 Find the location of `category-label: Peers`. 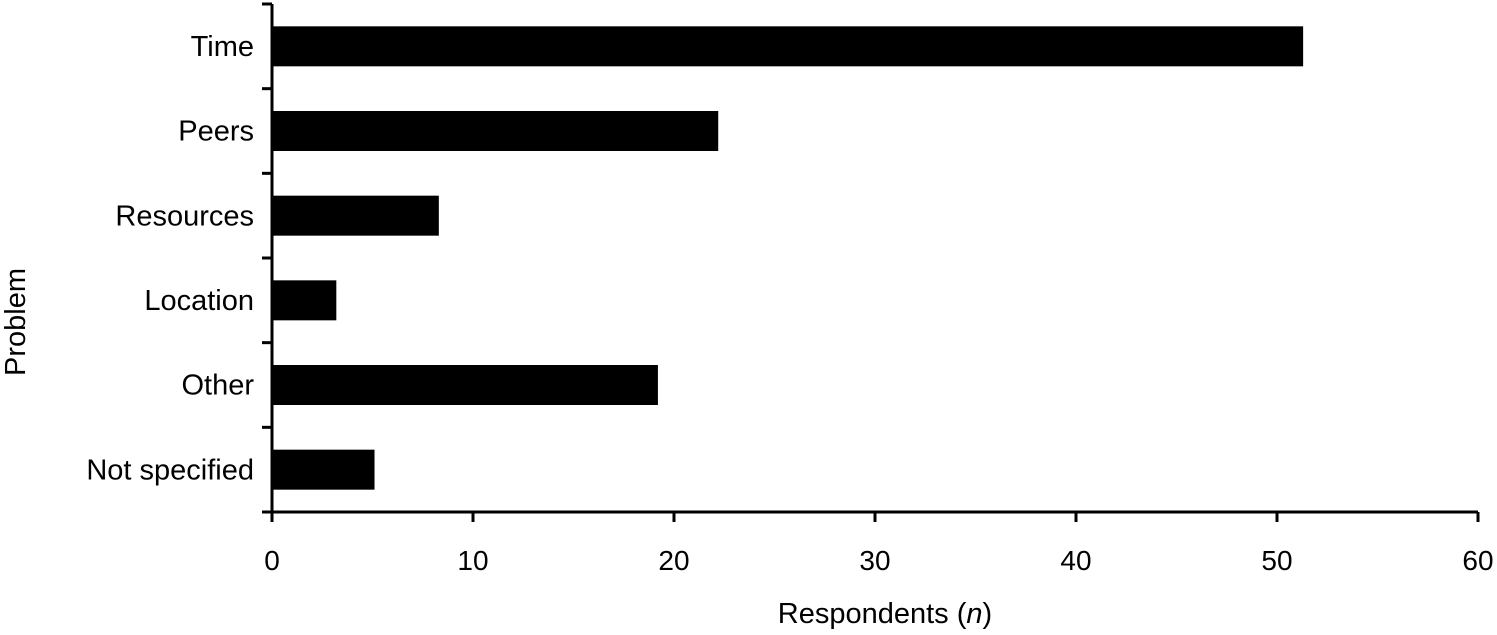

category-label: Peers is located at coordinates (216, 132).